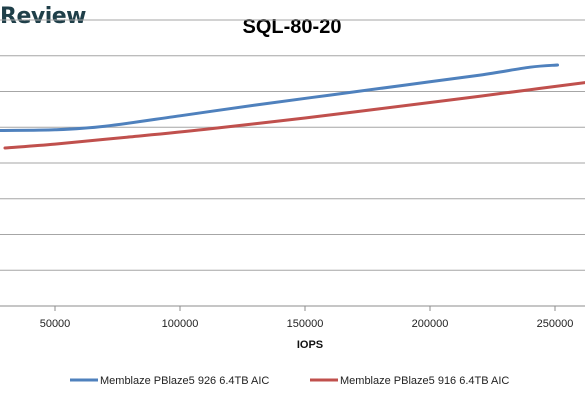  I want to click on x-tick-label: 250000, so click(555, 324).